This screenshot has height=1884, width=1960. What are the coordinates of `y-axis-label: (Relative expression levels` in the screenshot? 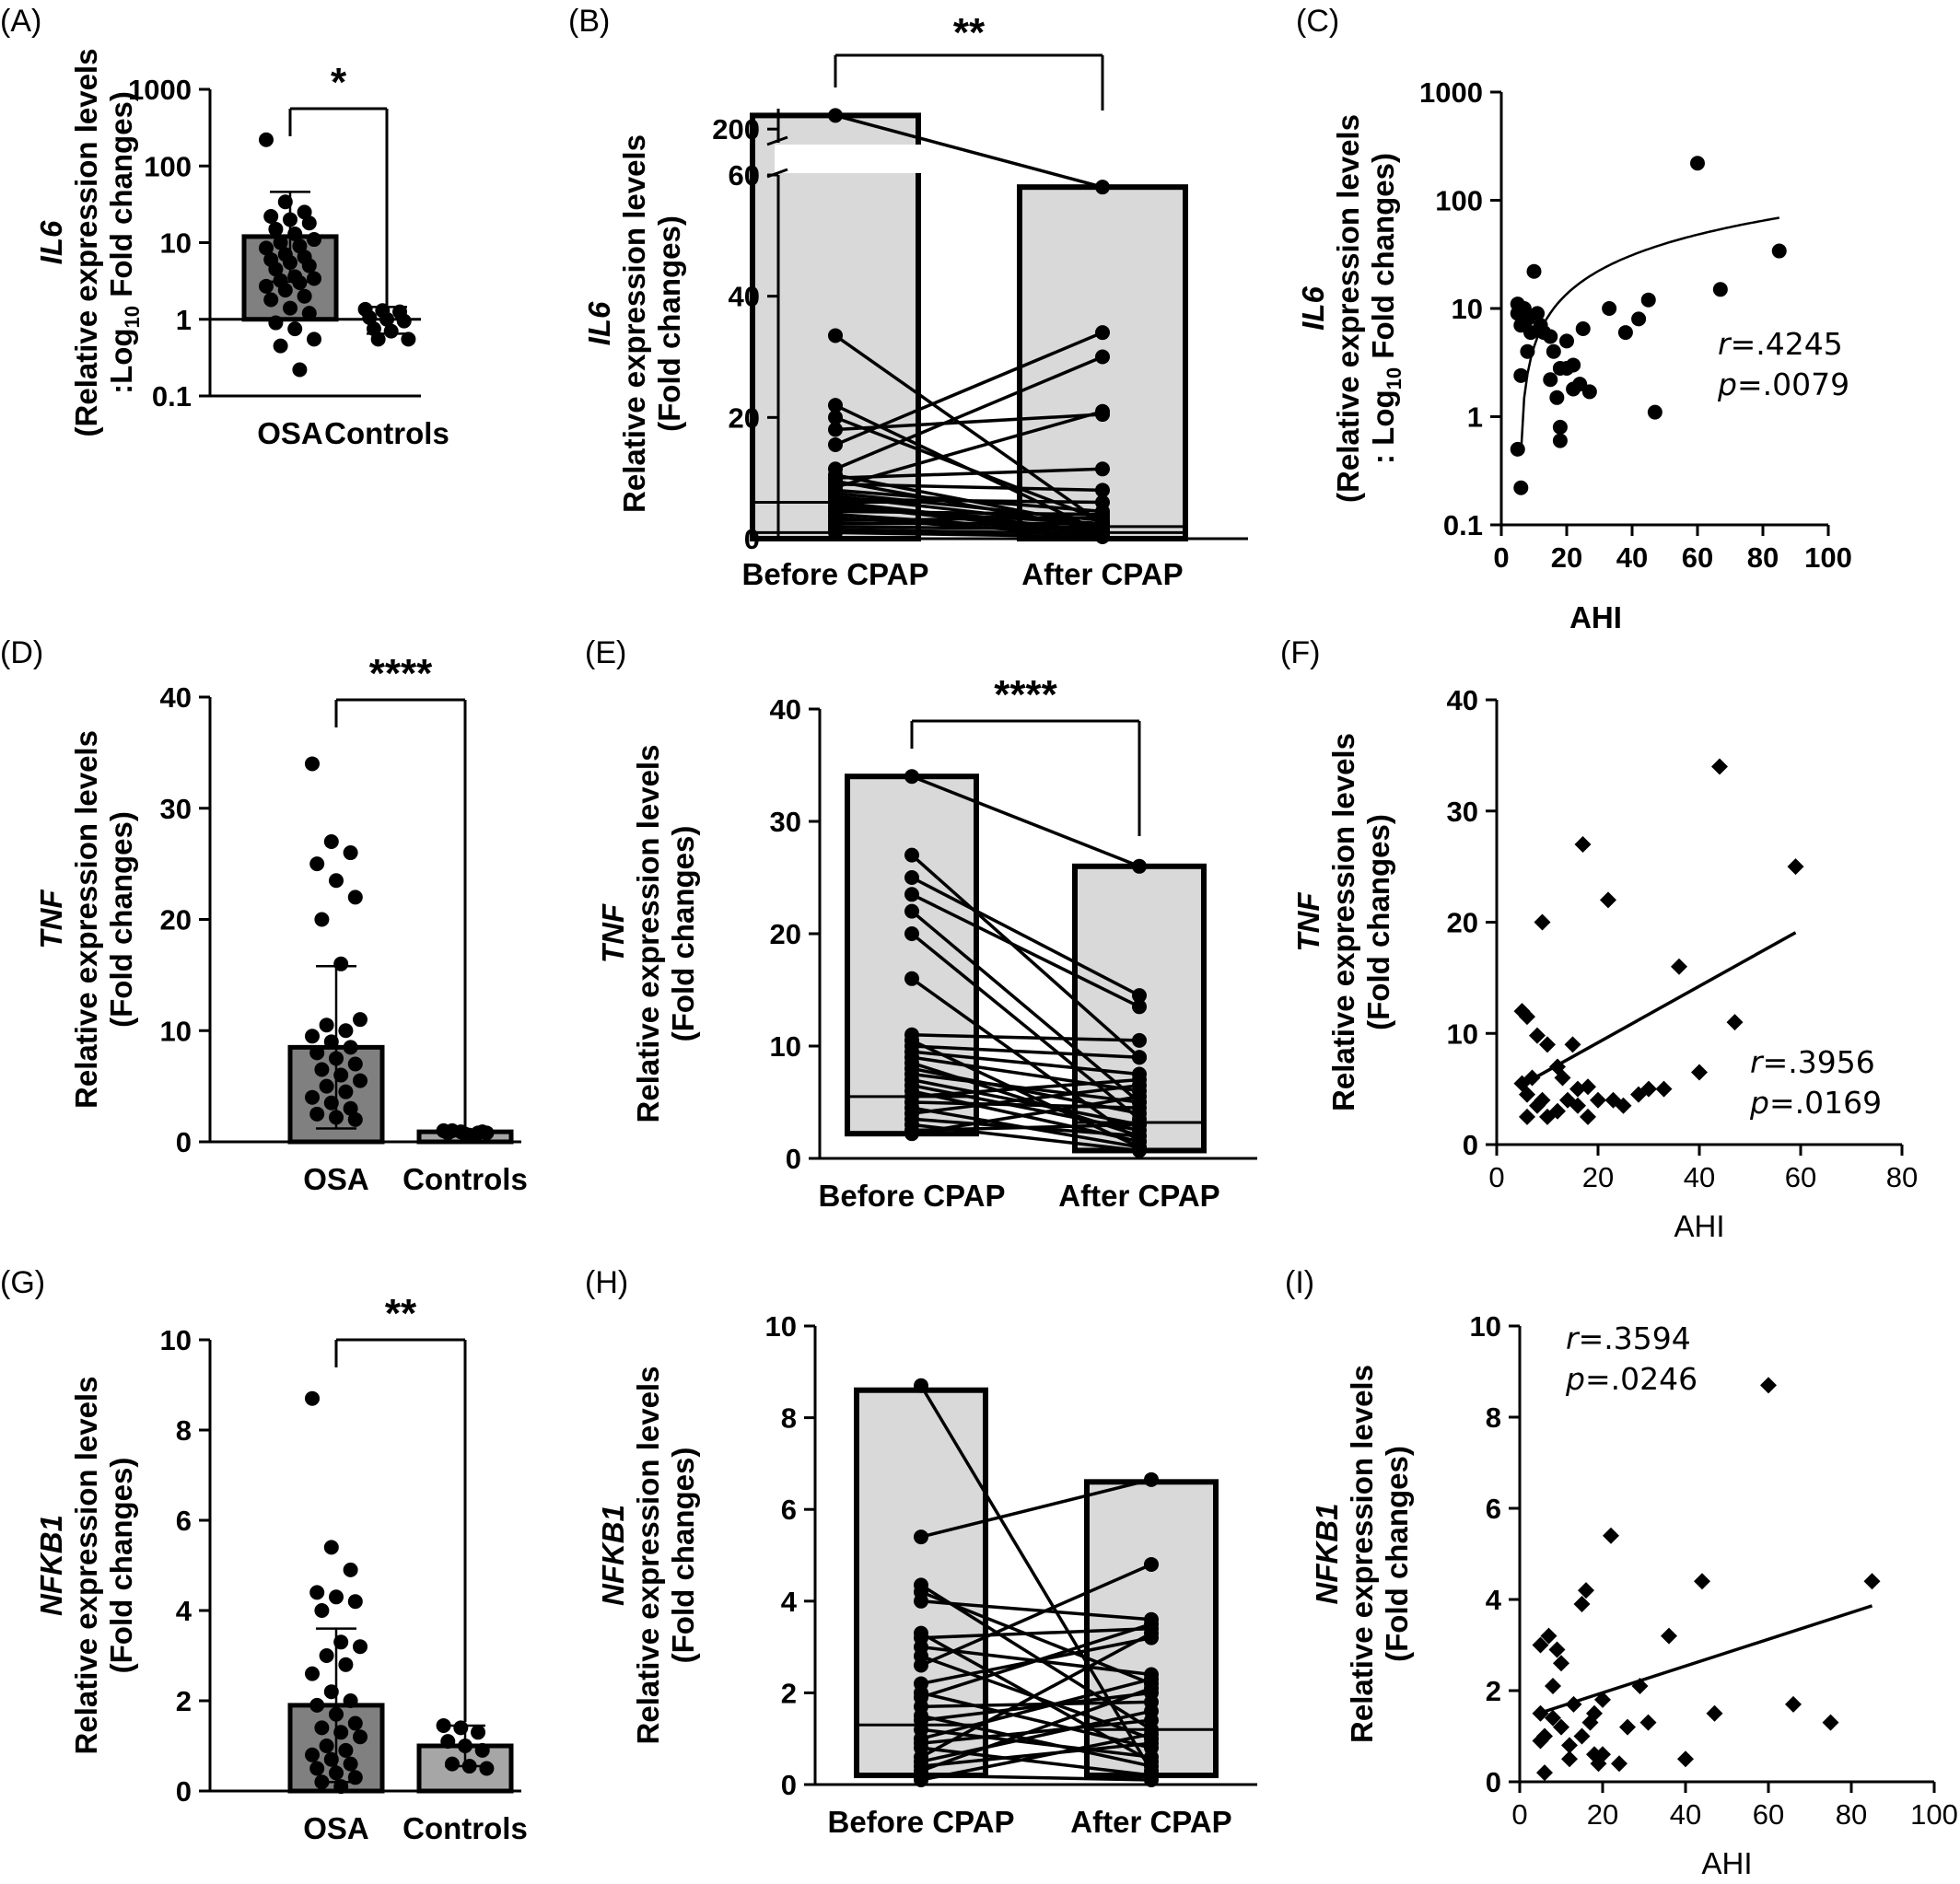 It's located at (1348, 308).